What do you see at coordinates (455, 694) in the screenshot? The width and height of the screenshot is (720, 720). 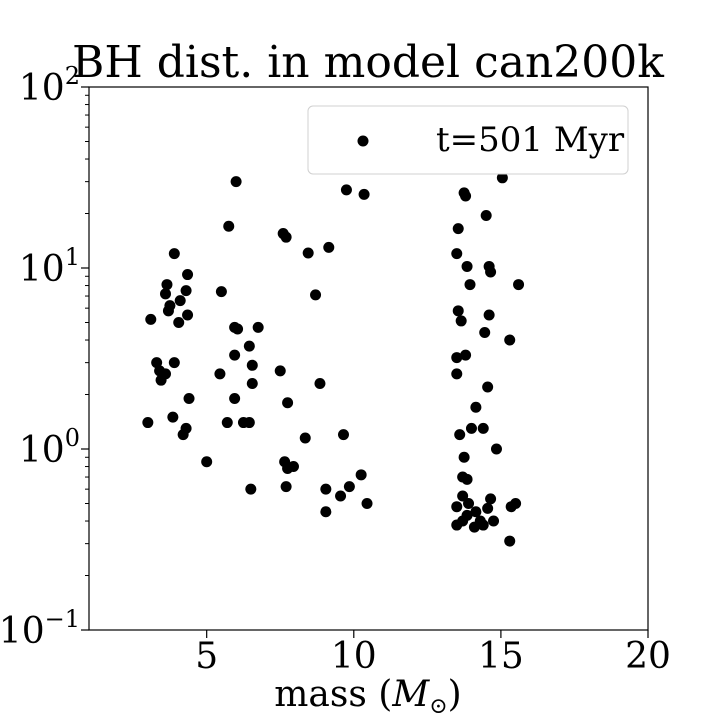 I see `x-axis-label-close: )` at bounding box center [455, 694].